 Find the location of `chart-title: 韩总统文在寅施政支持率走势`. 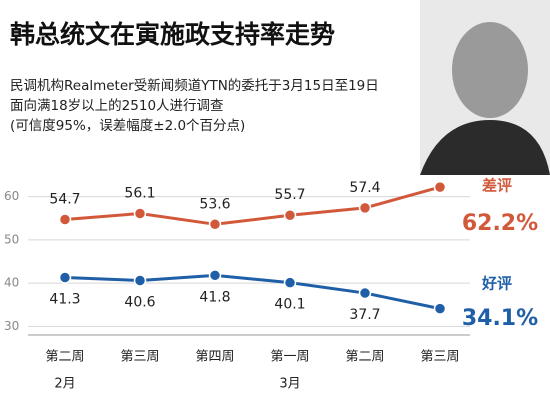

chart-title: 韩总统文在寅施政支持率走势 is located at coordinates (172, 34).